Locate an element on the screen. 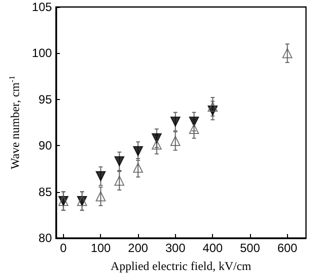 The width and height of the screenshot is (309, 277). x-tick-label: 200 is located at coordinates (138, 248).